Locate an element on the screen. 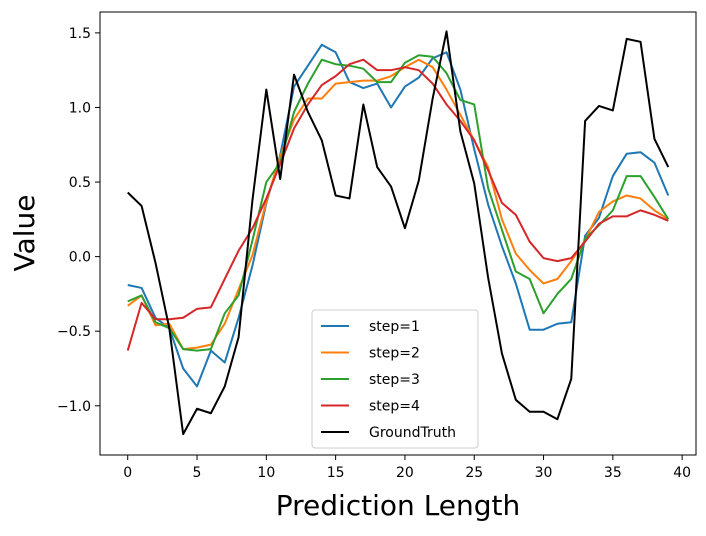 This screenshot has height=536, width=706. x-tick-label: 15 is located at coordinates (336, 473).